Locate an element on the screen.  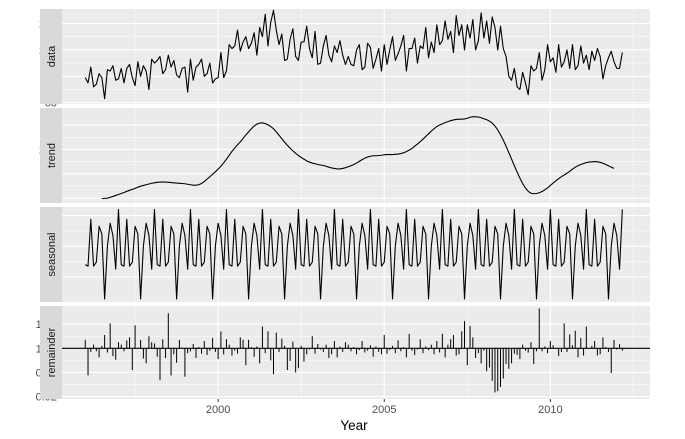
facet-strip-label: data is located at coordinates (52, 56).